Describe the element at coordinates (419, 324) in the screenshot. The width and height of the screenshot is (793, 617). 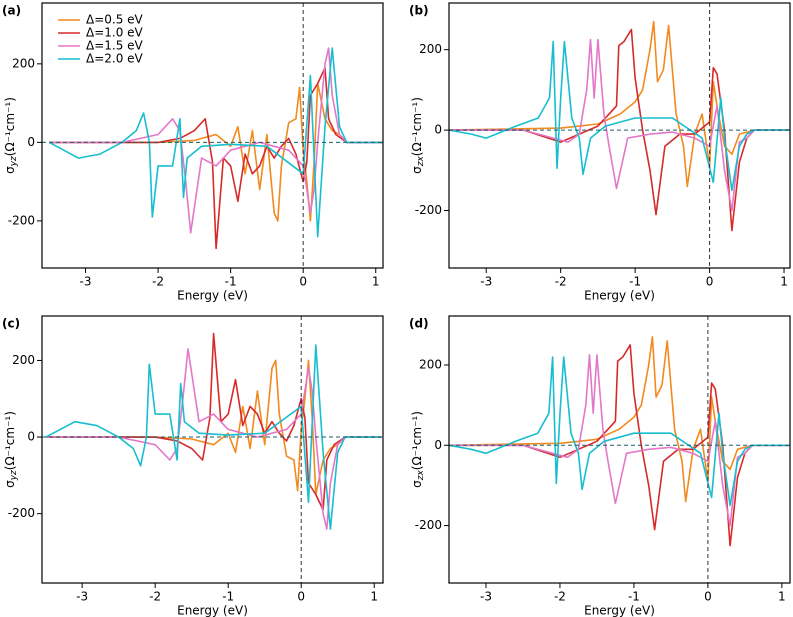
I see `panel-label: (d)` at that location.